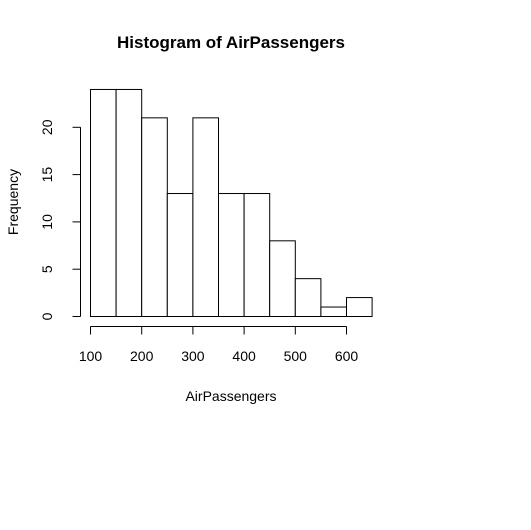 The height and width of the screenshot is (530, 531). I want to click on y-tick-label: 0, so click(47, 316).